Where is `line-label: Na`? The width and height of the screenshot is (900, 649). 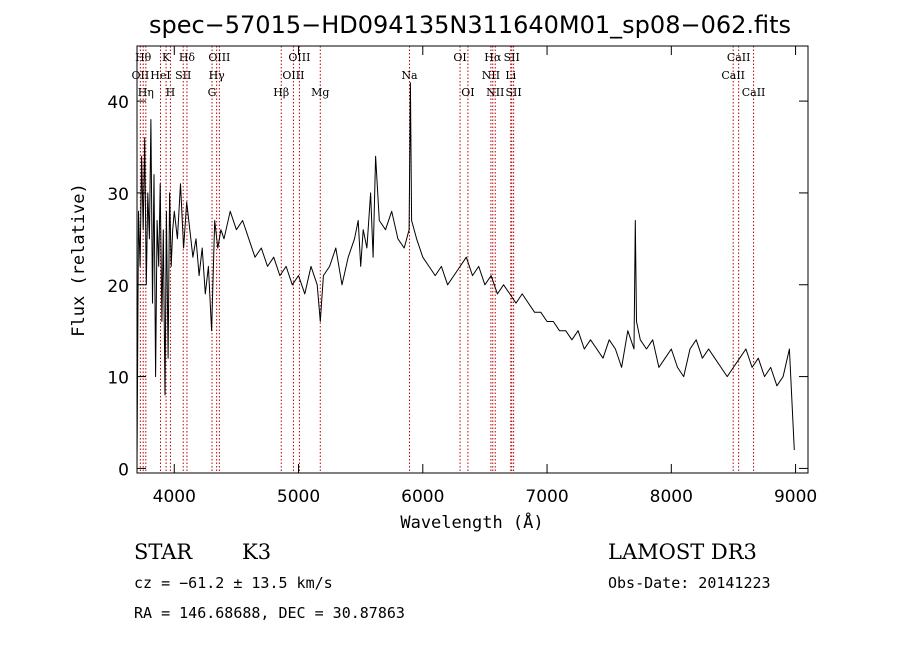
line-label: Na is located at coordinates (409, 75).